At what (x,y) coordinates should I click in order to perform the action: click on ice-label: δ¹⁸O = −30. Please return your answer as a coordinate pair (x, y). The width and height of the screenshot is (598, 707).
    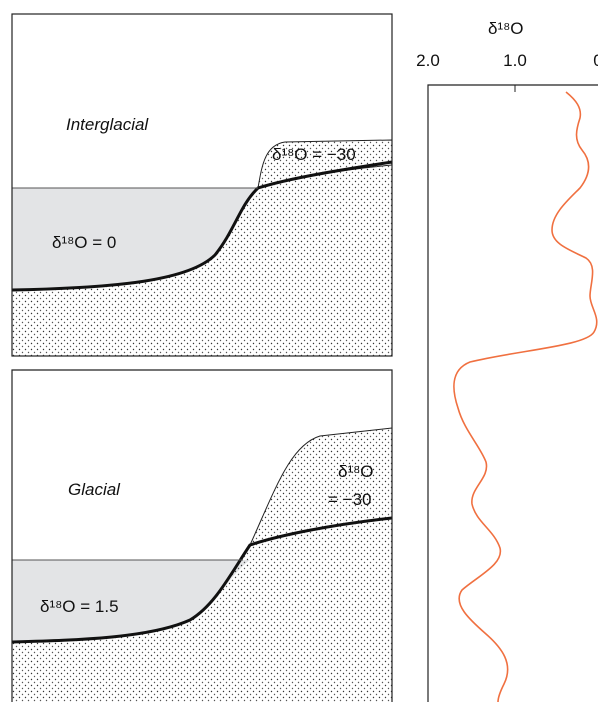
    Looking at the image, I should click on (314, 154).